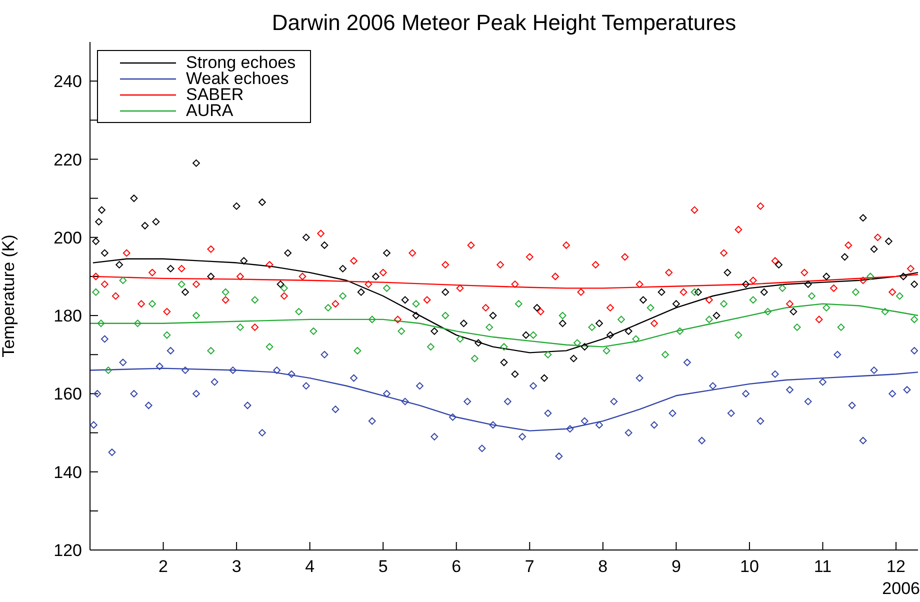 The height and width of the screenshot is (602, 920). What do you see at coordinates (210, 110) in the screenshot?
I see `legend-label: AURA` at bounding box center [210, 110].